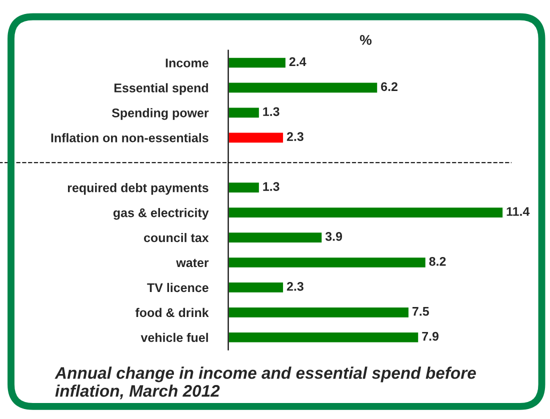 This screenshot has height=419, width=550. I want to click on y-tick-label: Spending power, so click(160, 114).